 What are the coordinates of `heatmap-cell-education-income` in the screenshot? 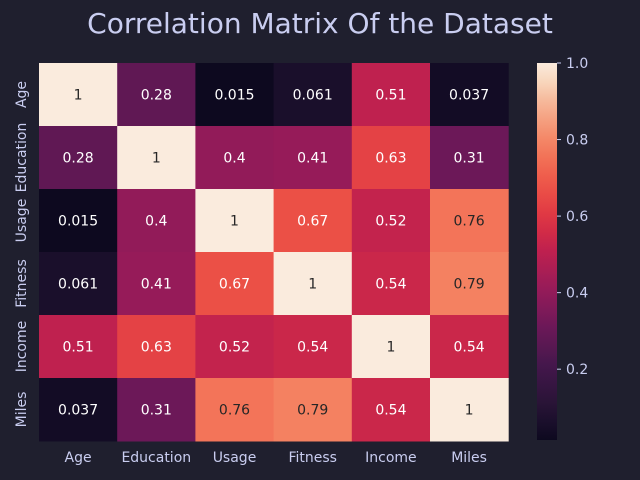 It's located at (391, 158).